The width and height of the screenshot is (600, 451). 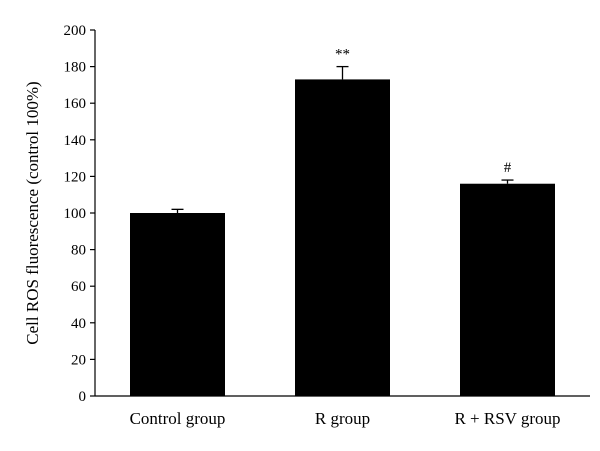 I want to click on y-tick-label: 80, so click(x=78, y=251).